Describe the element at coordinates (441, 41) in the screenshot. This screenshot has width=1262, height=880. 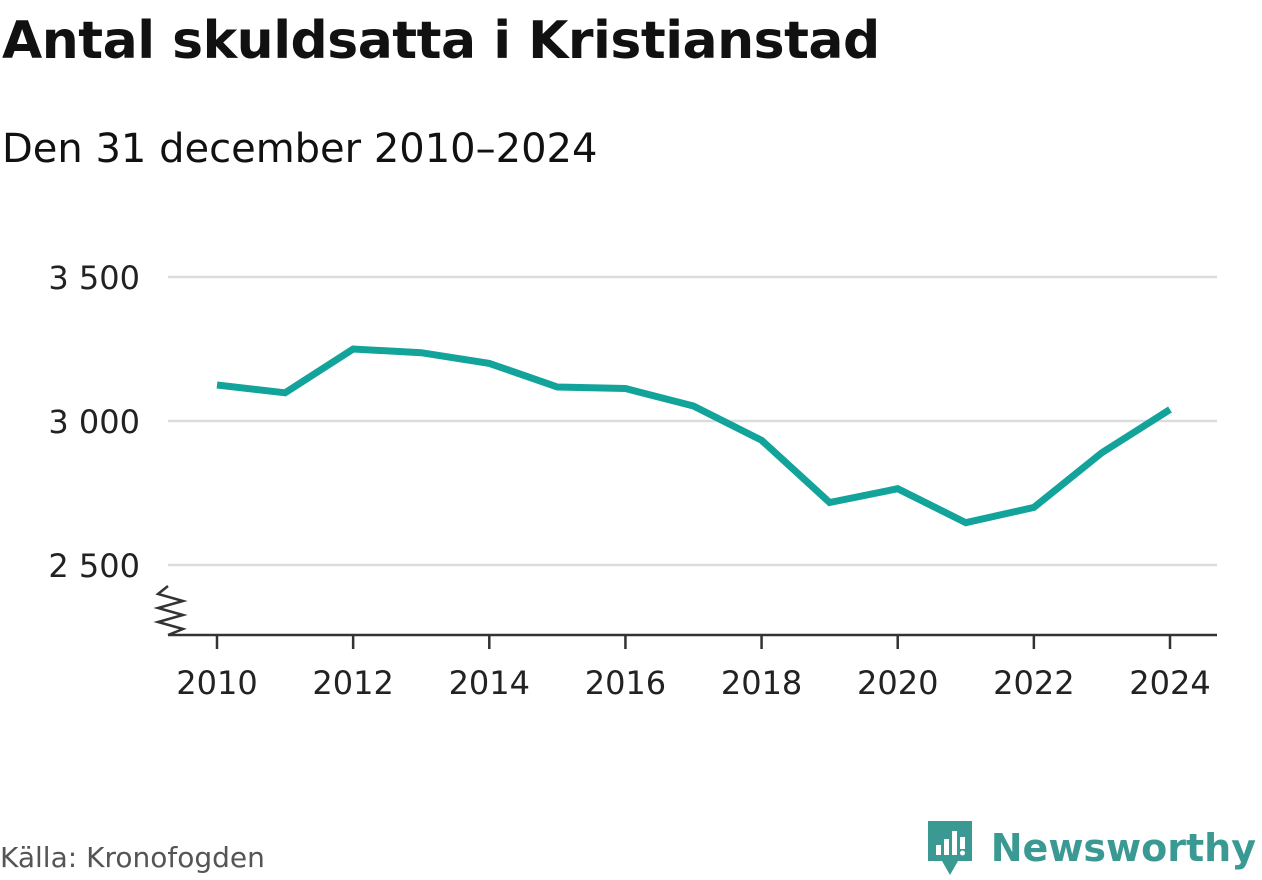
I see `chart-title: Antal skuldsatta i Kristianstad` at that location.